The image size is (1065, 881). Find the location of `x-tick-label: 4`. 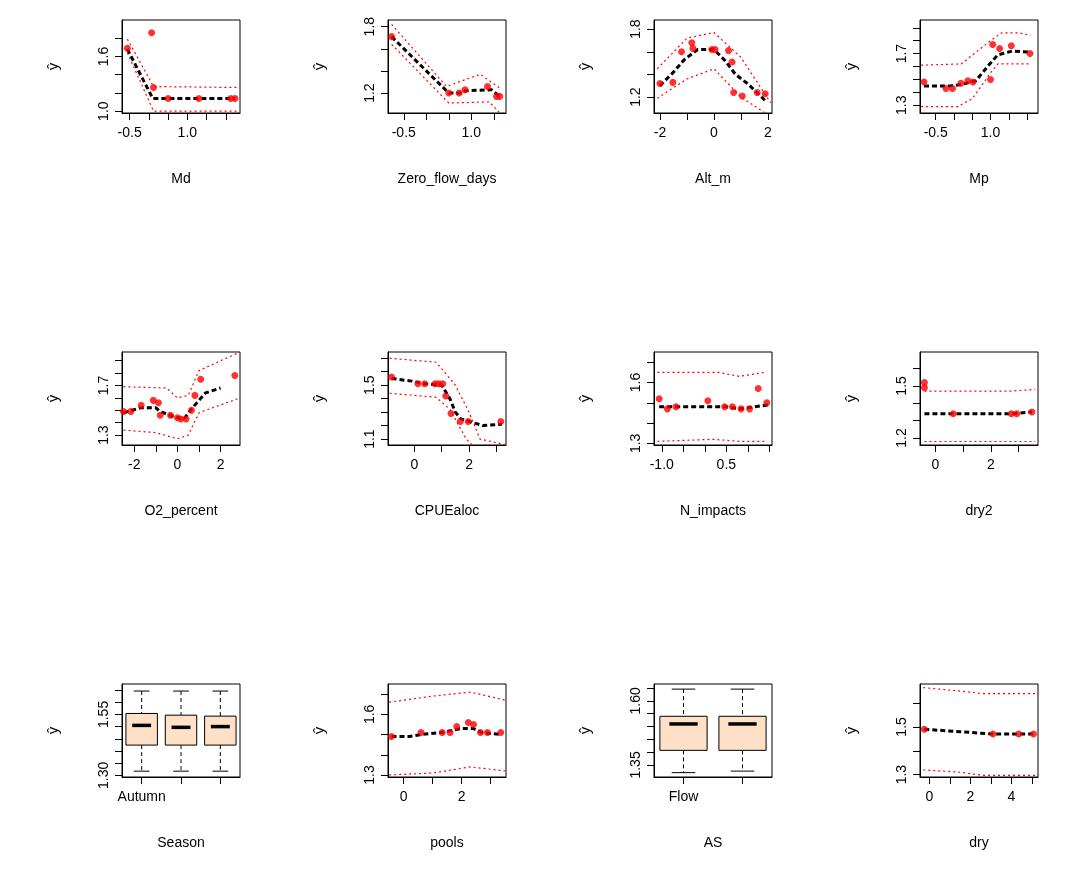

x-tick-label: 4 is located at coordinates (1011, 796).